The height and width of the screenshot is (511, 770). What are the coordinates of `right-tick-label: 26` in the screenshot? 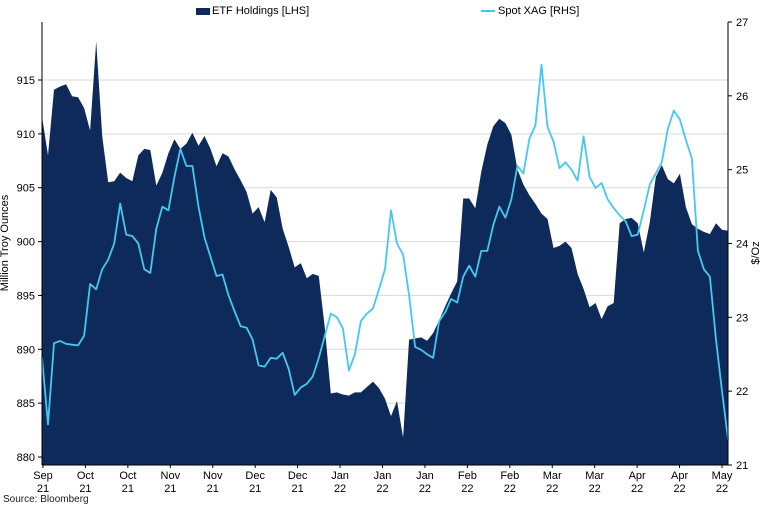 It's located at (742, 97).